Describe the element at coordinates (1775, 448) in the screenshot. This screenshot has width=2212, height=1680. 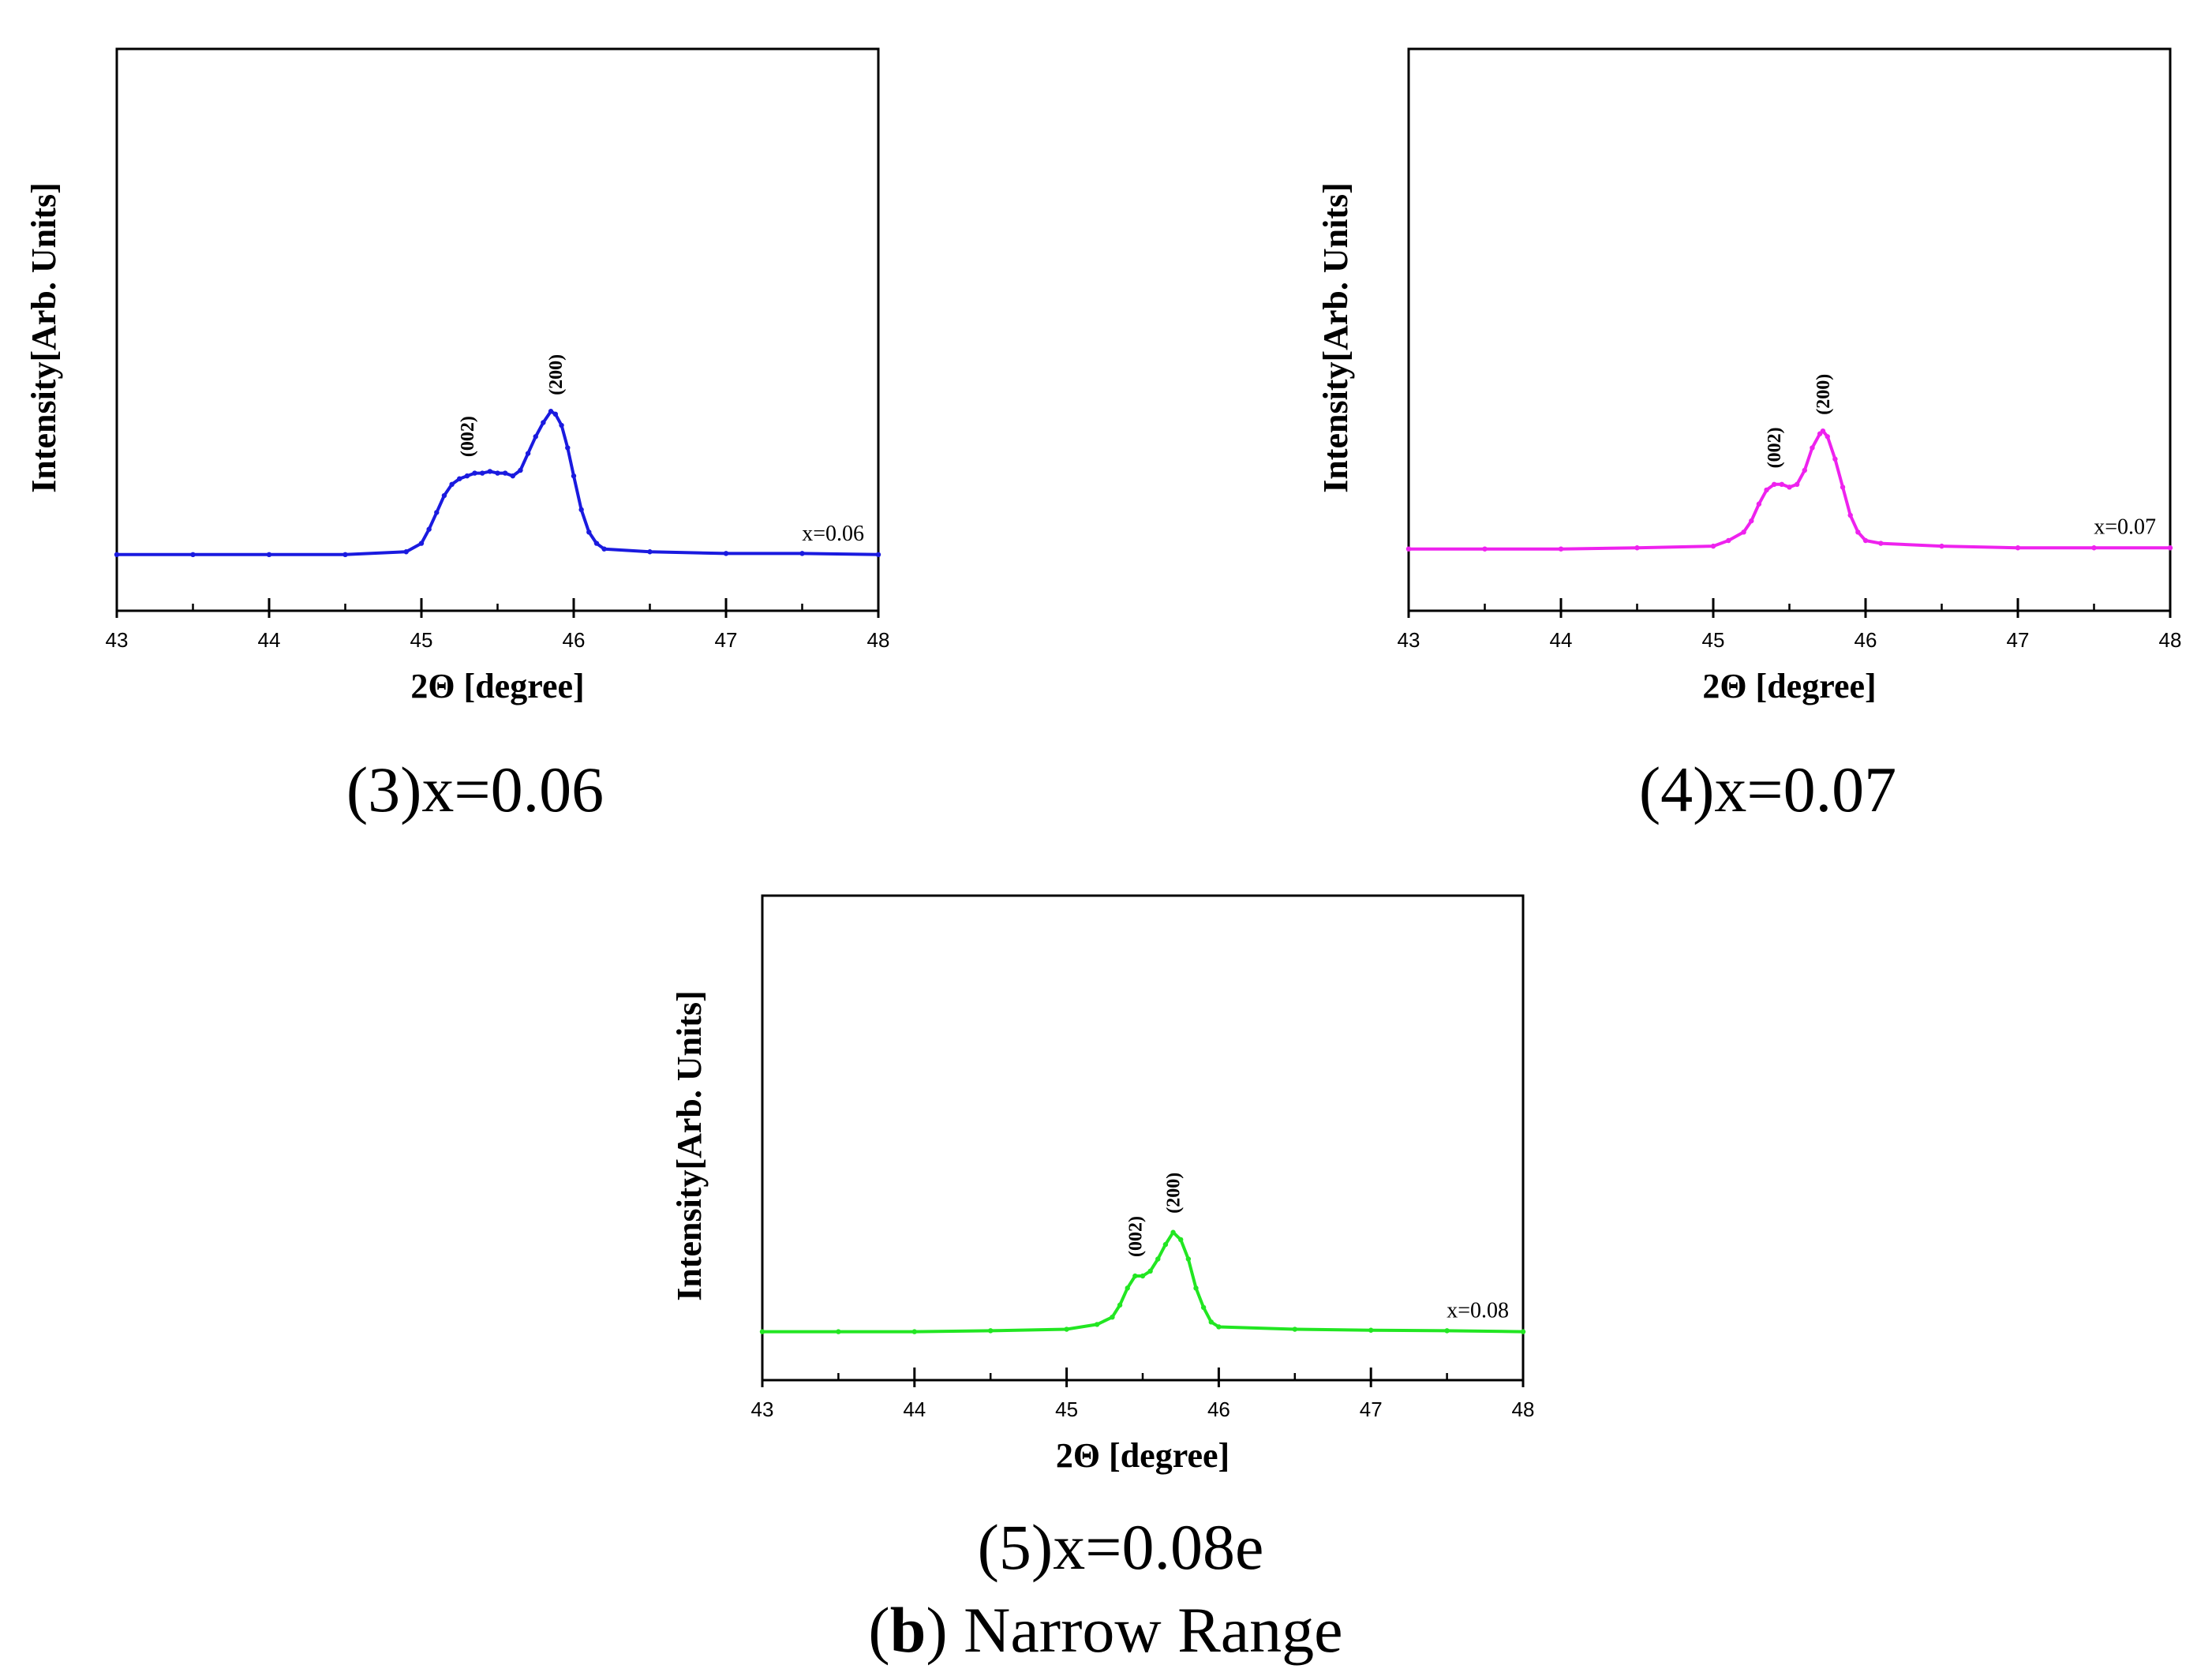
I see `peak-annotation: (002)` at that location.